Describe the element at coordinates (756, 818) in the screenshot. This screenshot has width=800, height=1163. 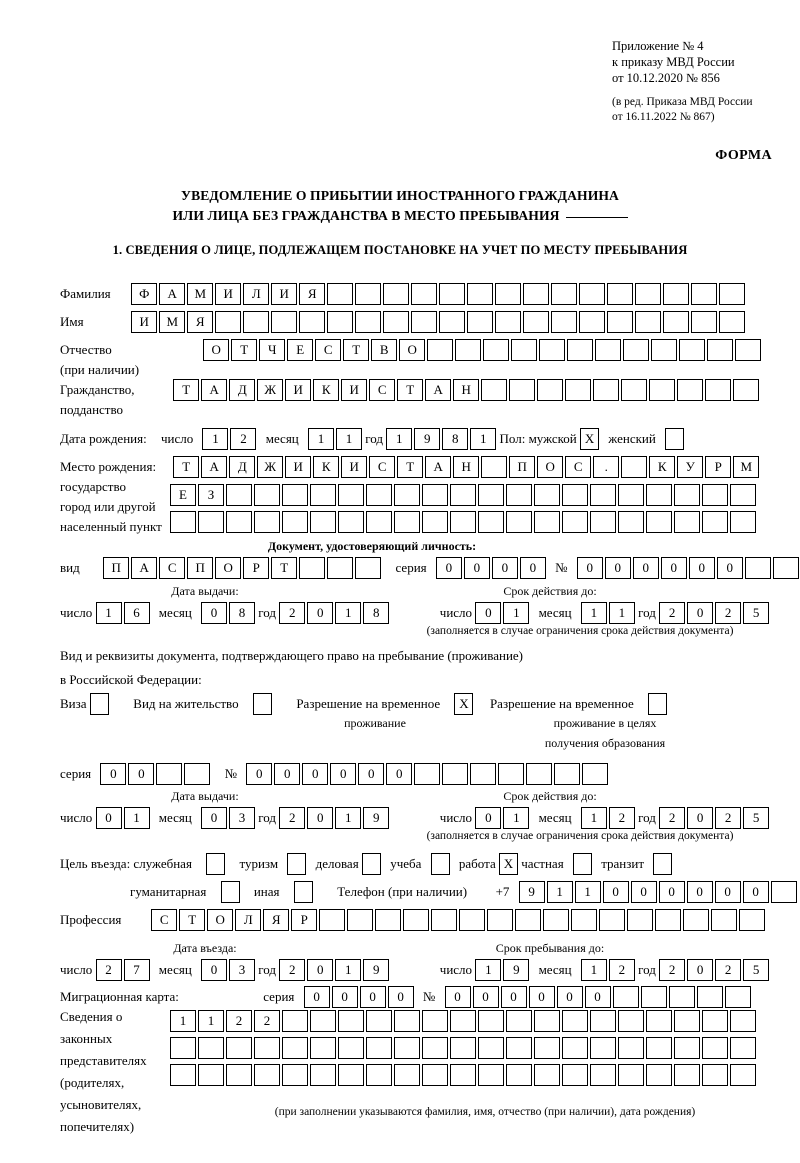
I see `char-cell: 5` at that location.